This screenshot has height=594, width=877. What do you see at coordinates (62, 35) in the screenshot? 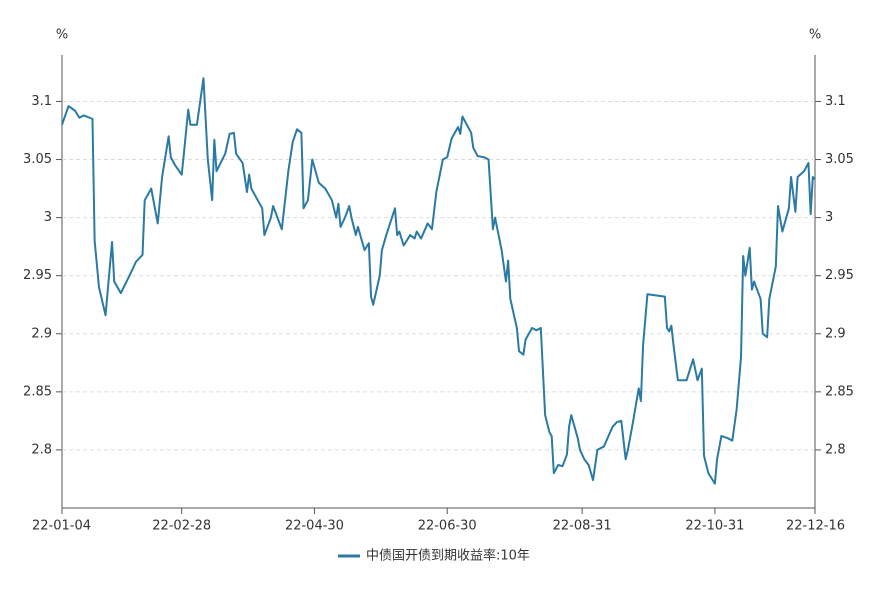
I see `y-unit-left: %` at bounding box center [62, 35].